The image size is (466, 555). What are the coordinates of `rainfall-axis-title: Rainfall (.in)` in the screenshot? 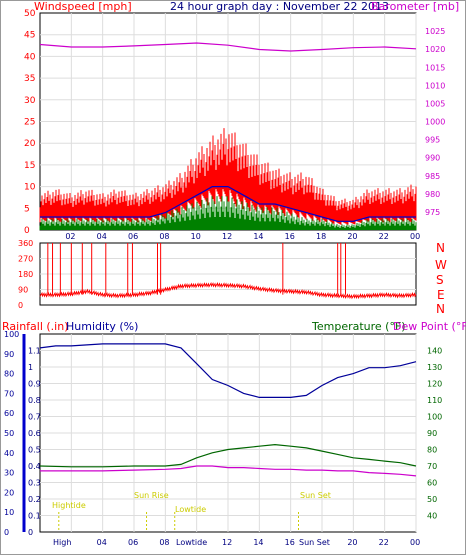 It's located at (35, 326).